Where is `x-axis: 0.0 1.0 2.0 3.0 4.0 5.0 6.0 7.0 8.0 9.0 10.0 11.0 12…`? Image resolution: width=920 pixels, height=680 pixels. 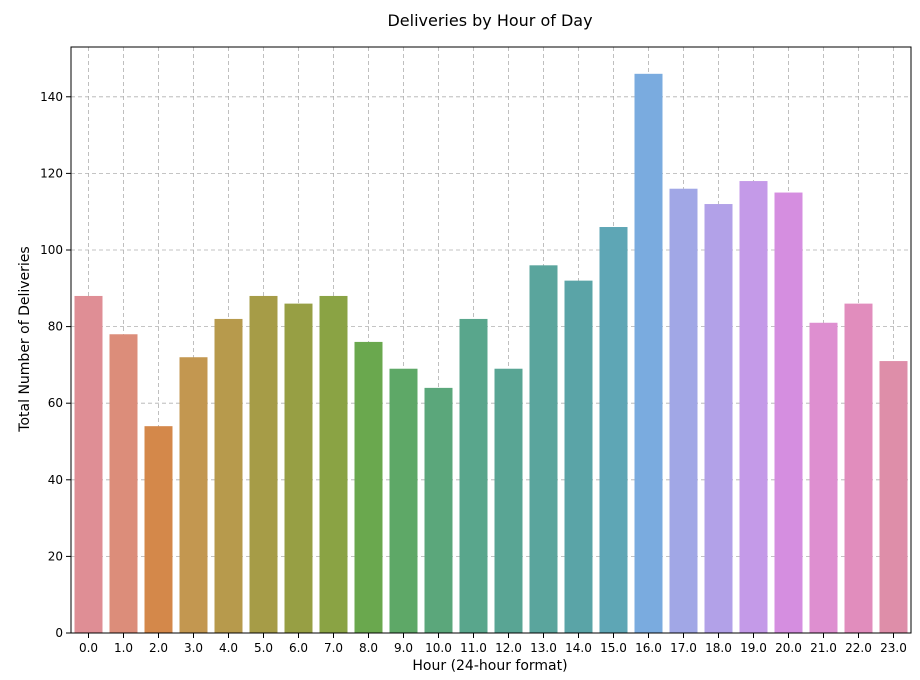
x-axis: 0.0 1.0 2.0 3.0 4.0 5.0 6.0 7.0 8.0 9.0 10.0 11.0 12… is located at coordinates (493, 644).